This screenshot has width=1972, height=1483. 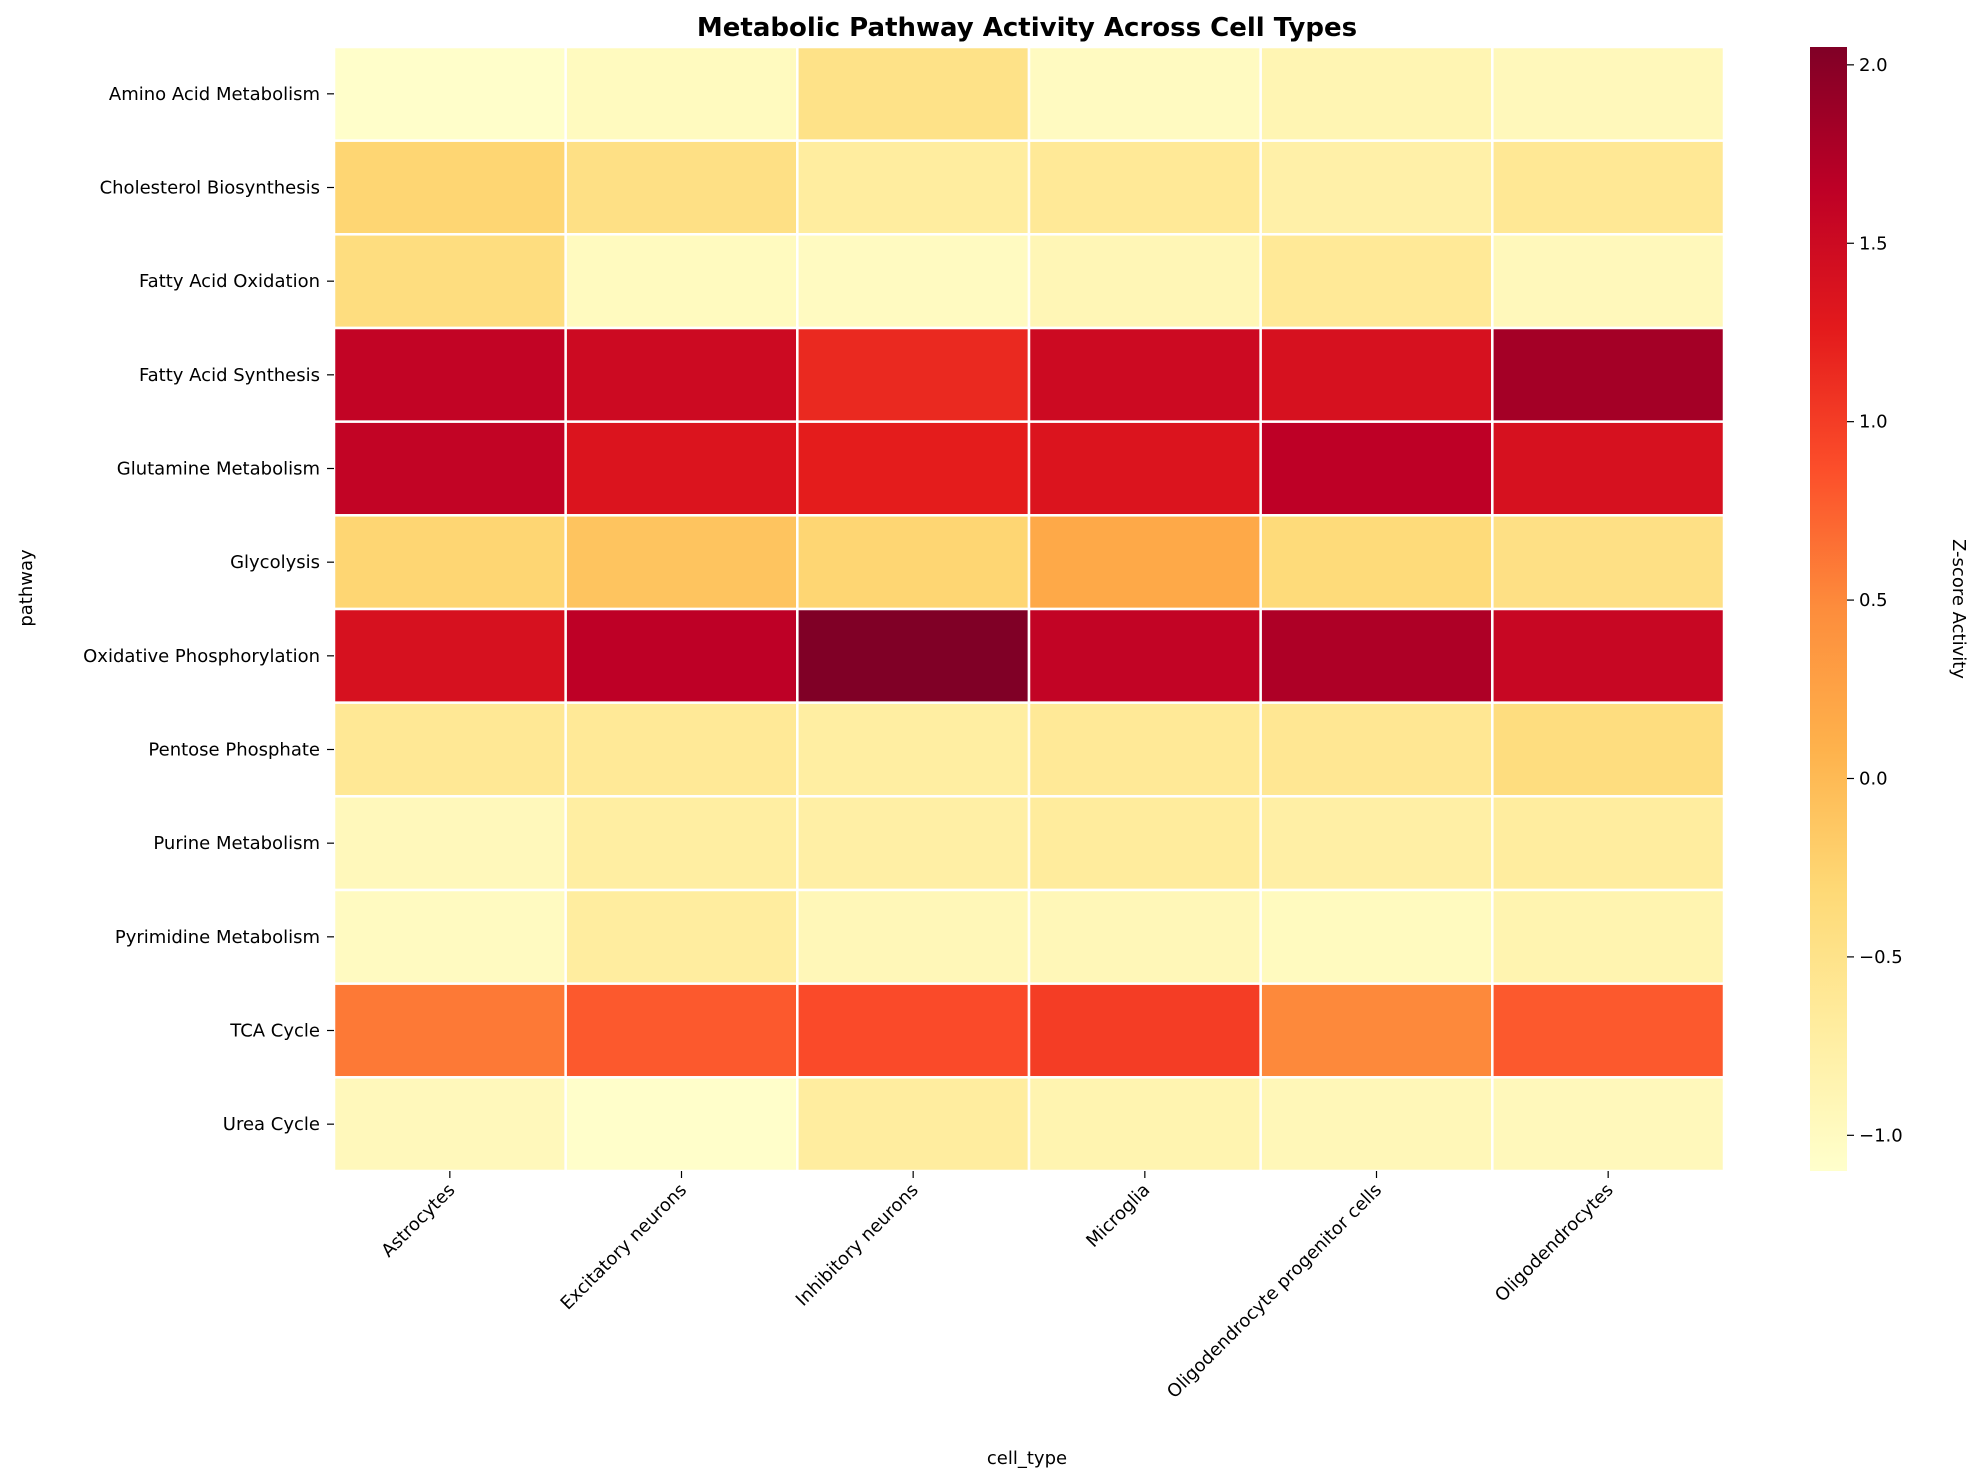 I want to click on heatmap-cell-glutamine-metabolism-excitatory-neurons, so click(x=681, y=468).